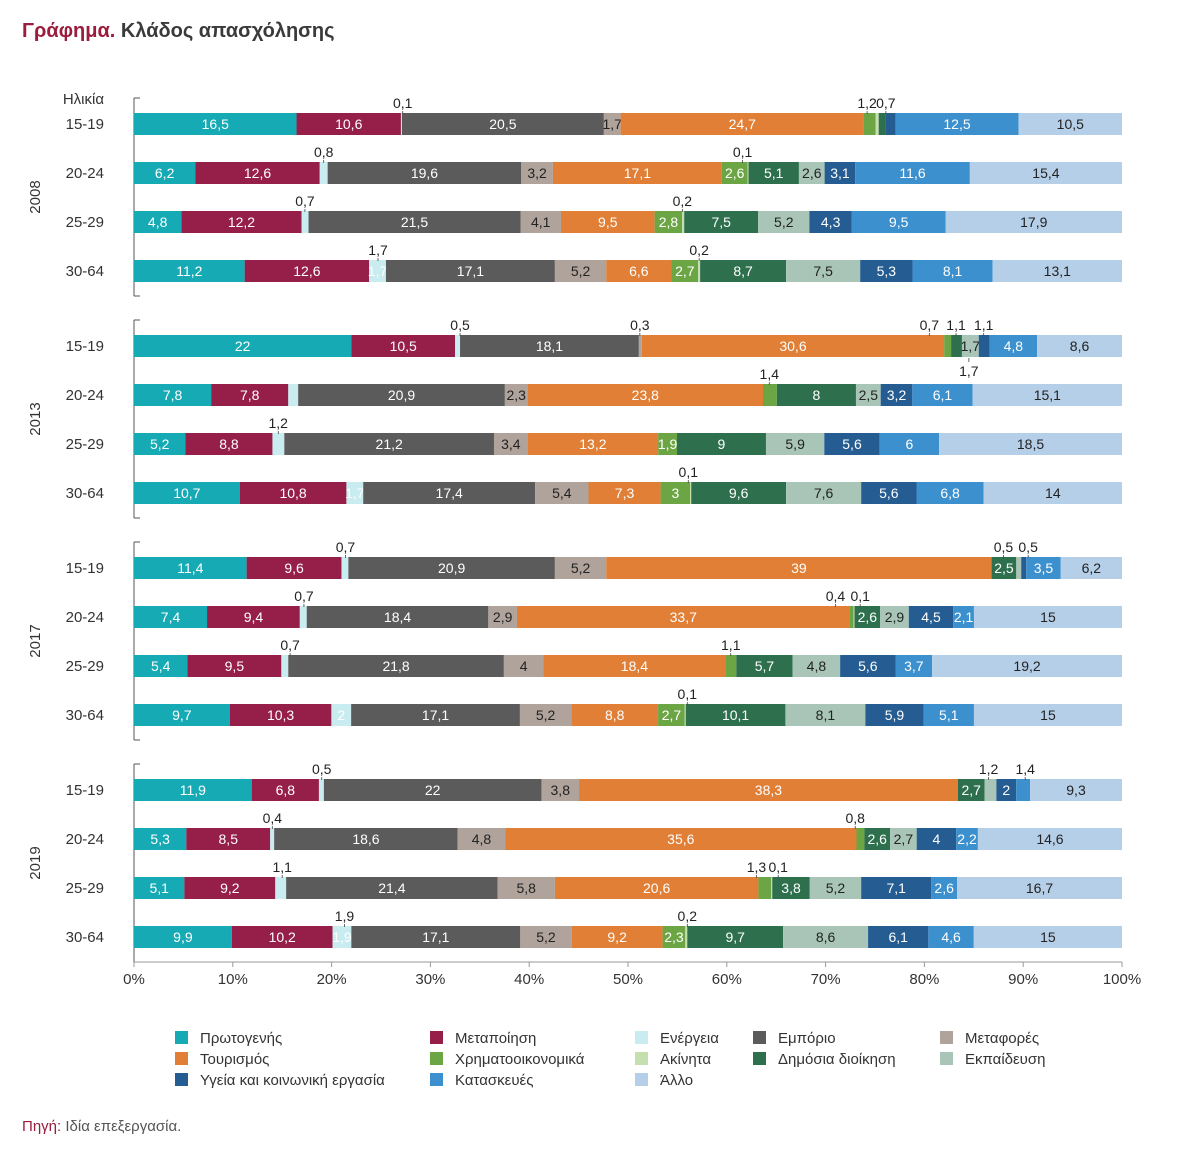  I want to click on data-label: 3,5, so click(1044, 568).